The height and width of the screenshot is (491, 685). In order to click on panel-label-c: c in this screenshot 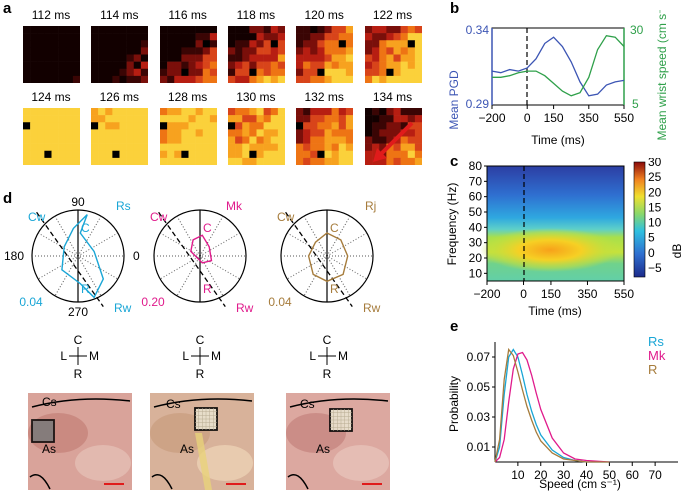, I will do `click(454, 161)`.